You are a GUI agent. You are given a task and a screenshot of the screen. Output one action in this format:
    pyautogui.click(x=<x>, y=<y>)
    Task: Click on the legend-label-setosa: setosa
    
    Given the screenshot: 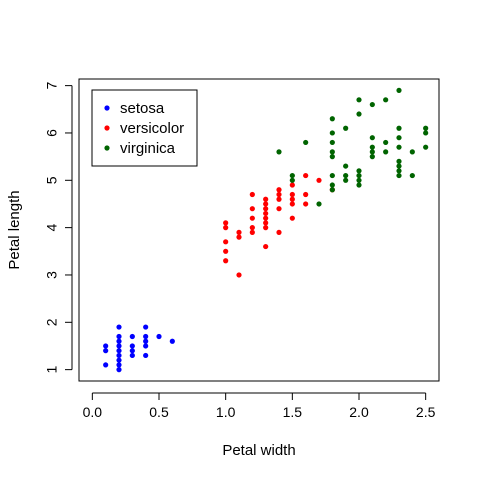 What is the action you would take?
    pyautogui.click(x=142, y=108)
    